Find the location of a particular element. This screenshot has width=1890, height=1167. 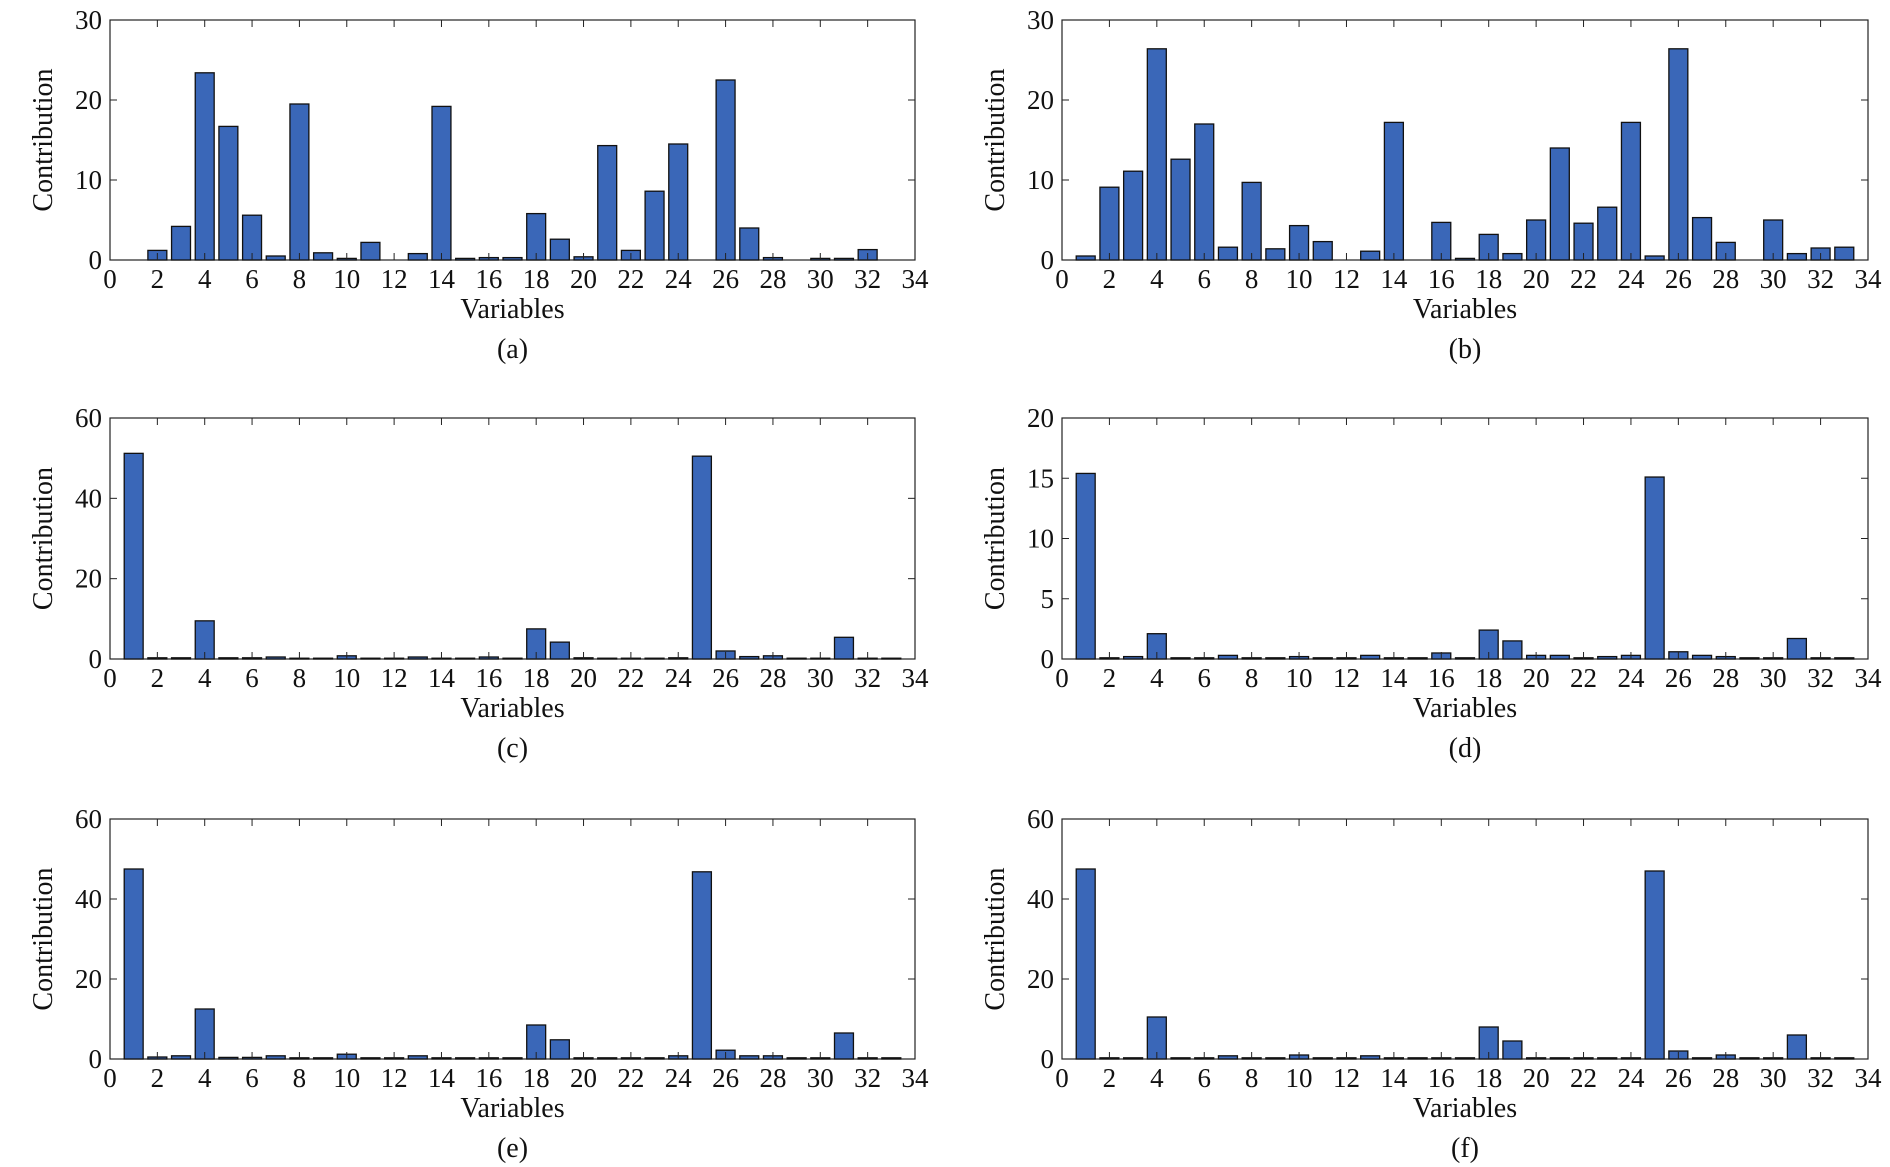

y-axis-label: Contribution is located at coordinates (43, 538).